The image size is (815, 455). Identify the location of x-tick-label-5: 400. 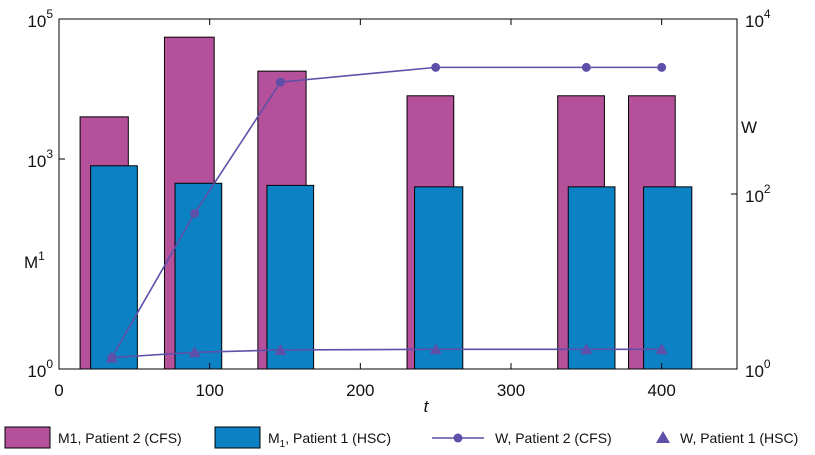
(661, 390).